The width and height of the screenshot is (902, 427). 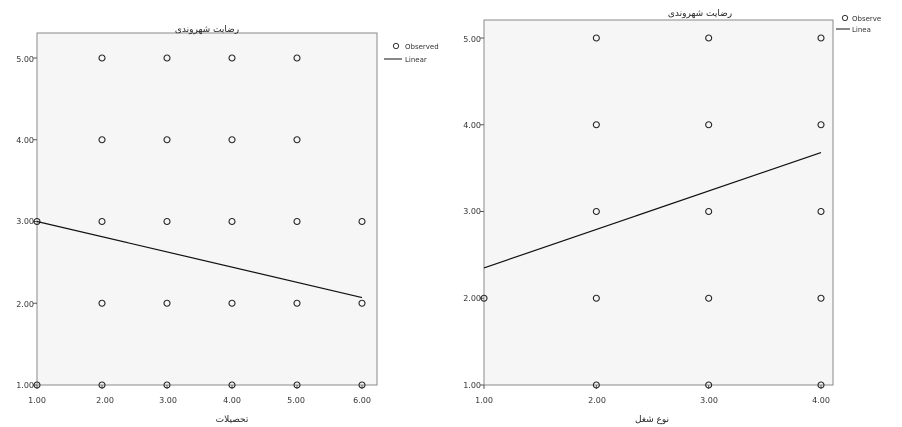 I want to click on legend-right: Observe Linea, so click(x=858, y=24).